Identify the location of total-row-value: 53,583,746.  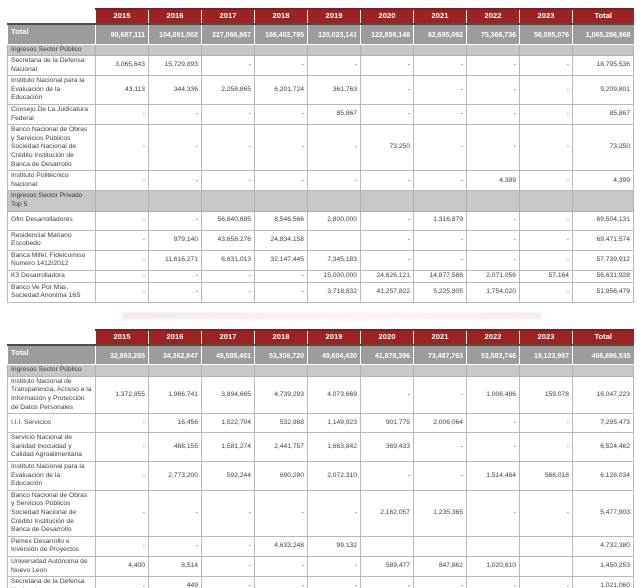
(493, 354).